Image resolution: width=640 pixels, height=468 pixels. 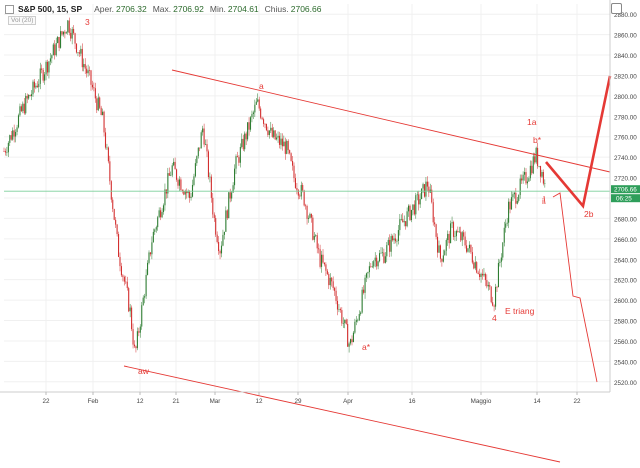 I want to click on y-tick-label: 2680.00, so click(x=625, y=219).